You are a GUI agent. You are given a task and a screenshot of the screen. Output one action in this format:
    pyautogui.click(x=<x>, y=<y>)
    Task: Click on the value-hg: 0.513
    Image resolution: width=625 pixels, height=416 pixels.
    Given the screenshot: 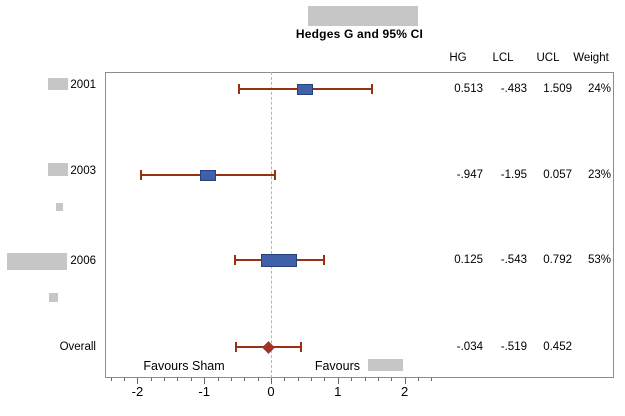 What is the action you would take?
    pyautogui.click(x=468, y=89)
    